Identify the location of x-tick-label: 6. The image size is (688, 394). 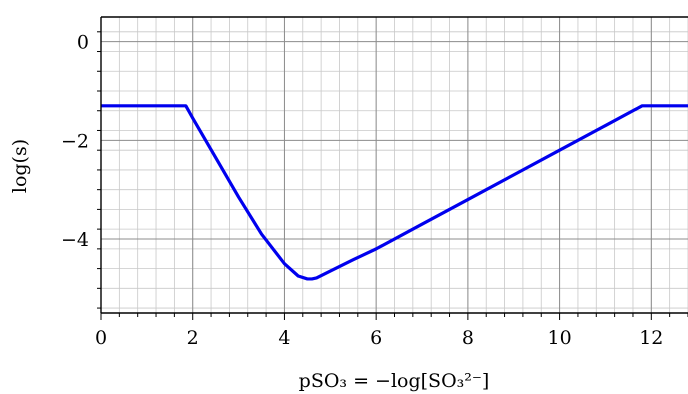
(376, 338).